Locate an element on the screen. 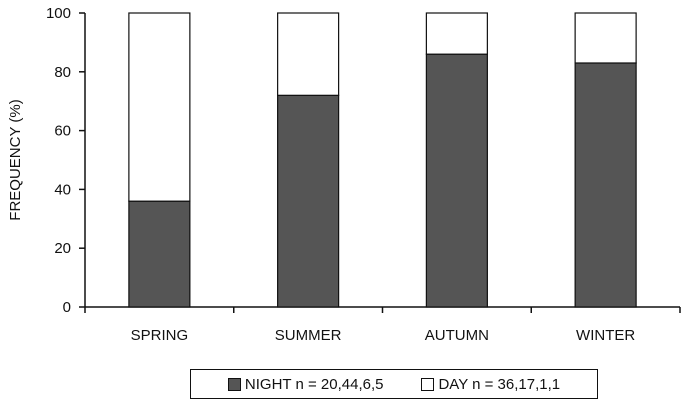 This screenshot has width=681, height=409. x-category-label: WINTER is located at coordinates (605, 335).